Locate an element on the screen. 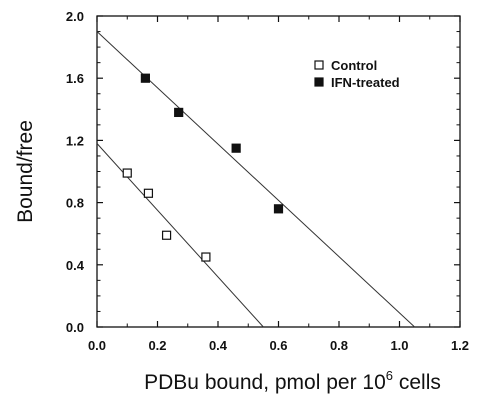 The width and height of the screenshot is (492, 400). x-axis-title: PDBu bound, pmol per 106 cells is located at coordinates (292, 381).